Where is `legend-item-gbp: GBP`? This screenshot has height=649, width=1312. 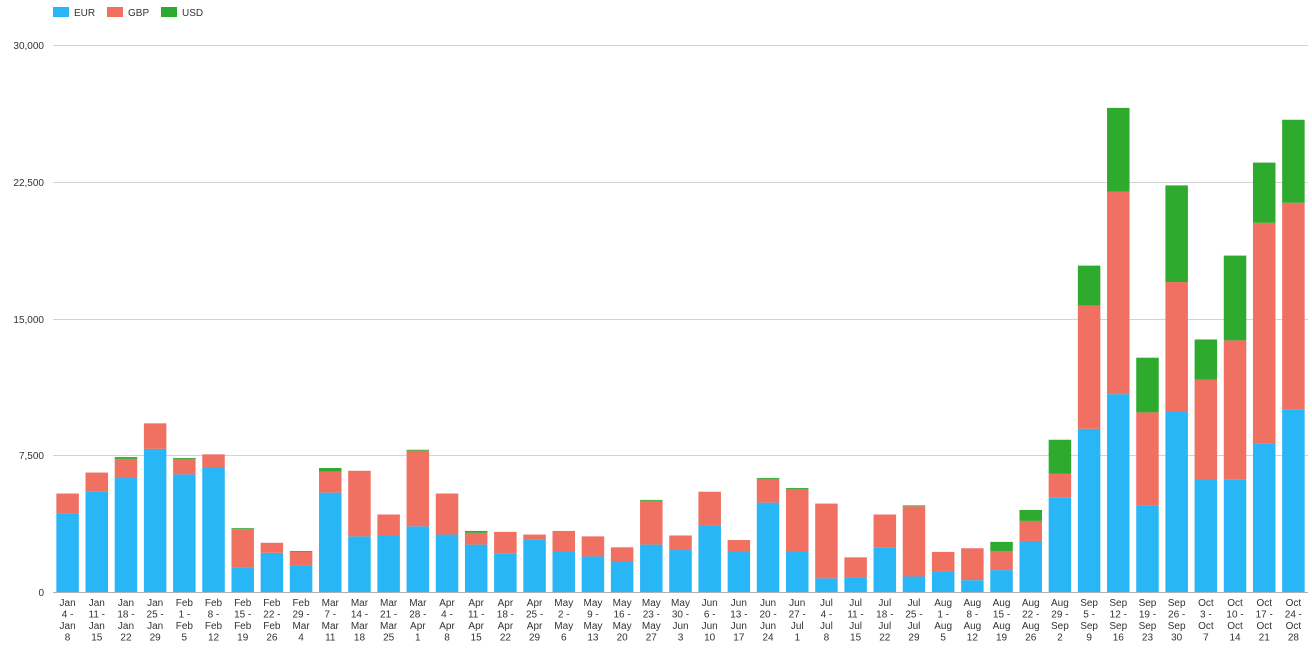
legend-item-gbp: GBP is located at coordinates (128, 13).